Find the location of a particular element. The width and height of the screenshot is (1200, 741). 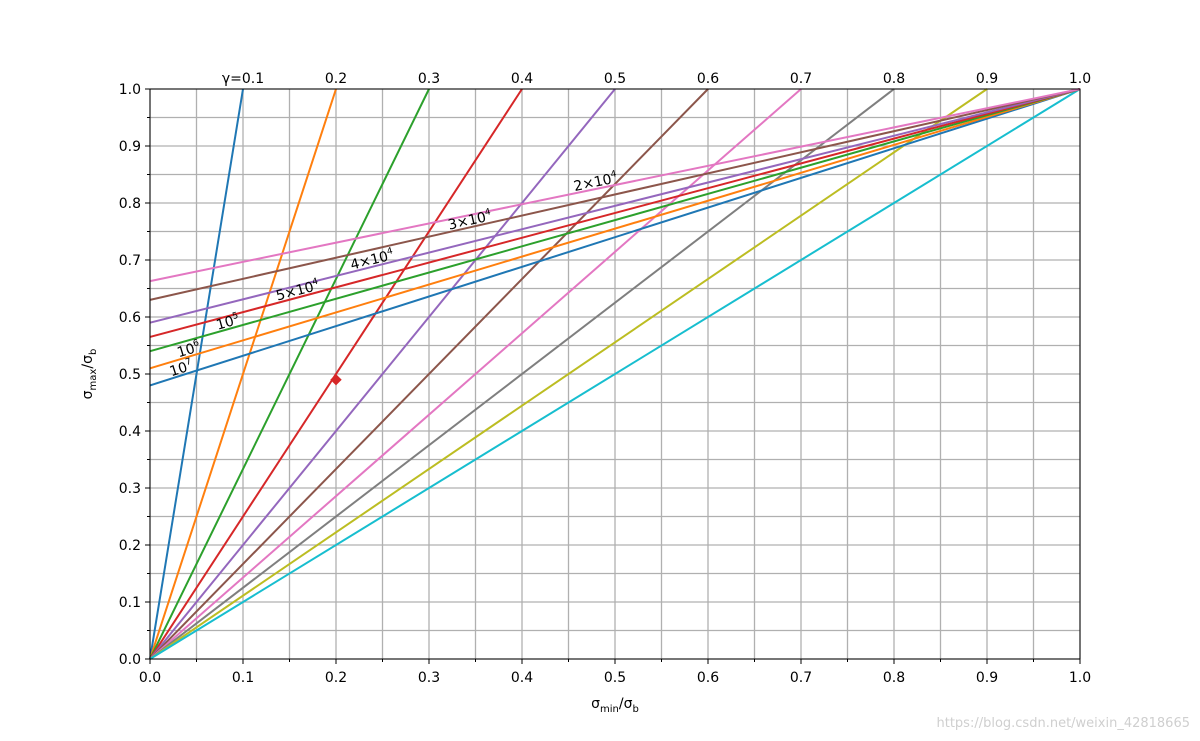

life-label: 106 is located at coordinates (189, 349).